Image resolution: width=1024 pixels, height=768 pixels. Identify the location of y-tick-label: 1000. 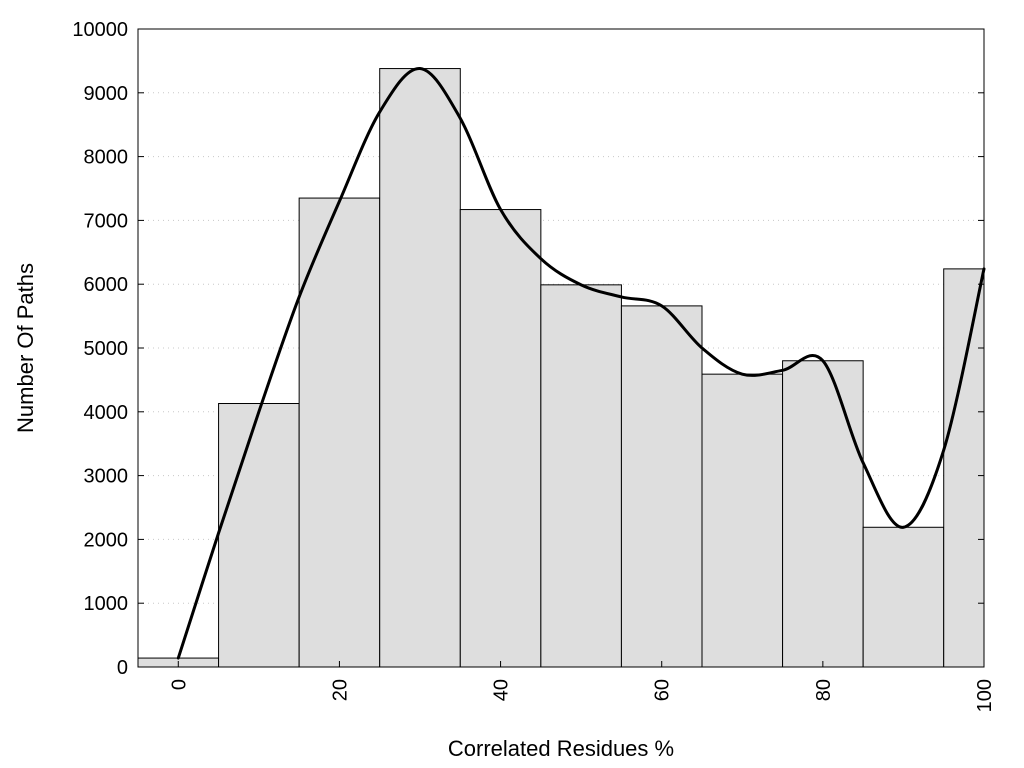
(106, 604).